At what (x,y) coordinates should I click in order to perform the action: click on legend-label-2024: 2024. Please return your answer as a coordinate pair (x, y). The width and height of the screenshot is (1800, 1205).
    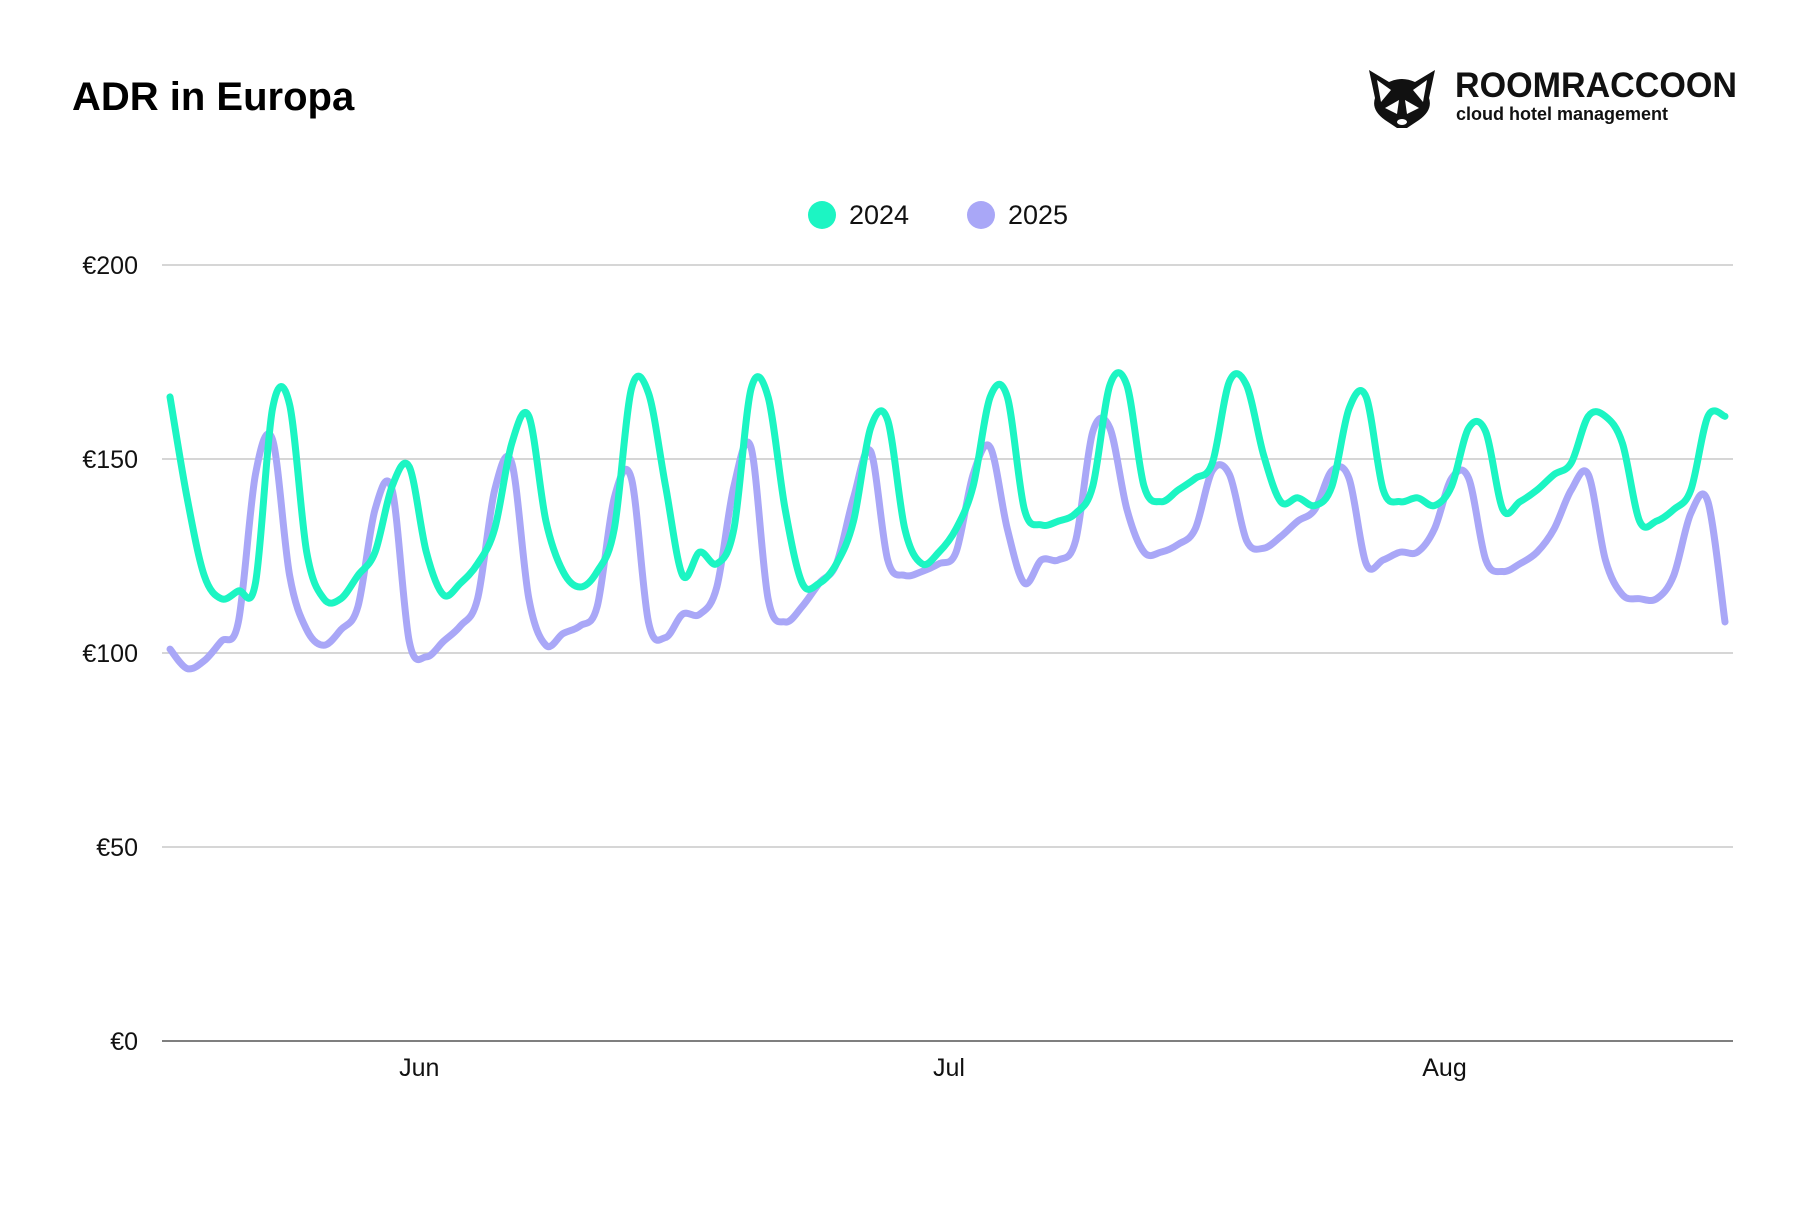
    Looking at the image, I should click on (879, 215).